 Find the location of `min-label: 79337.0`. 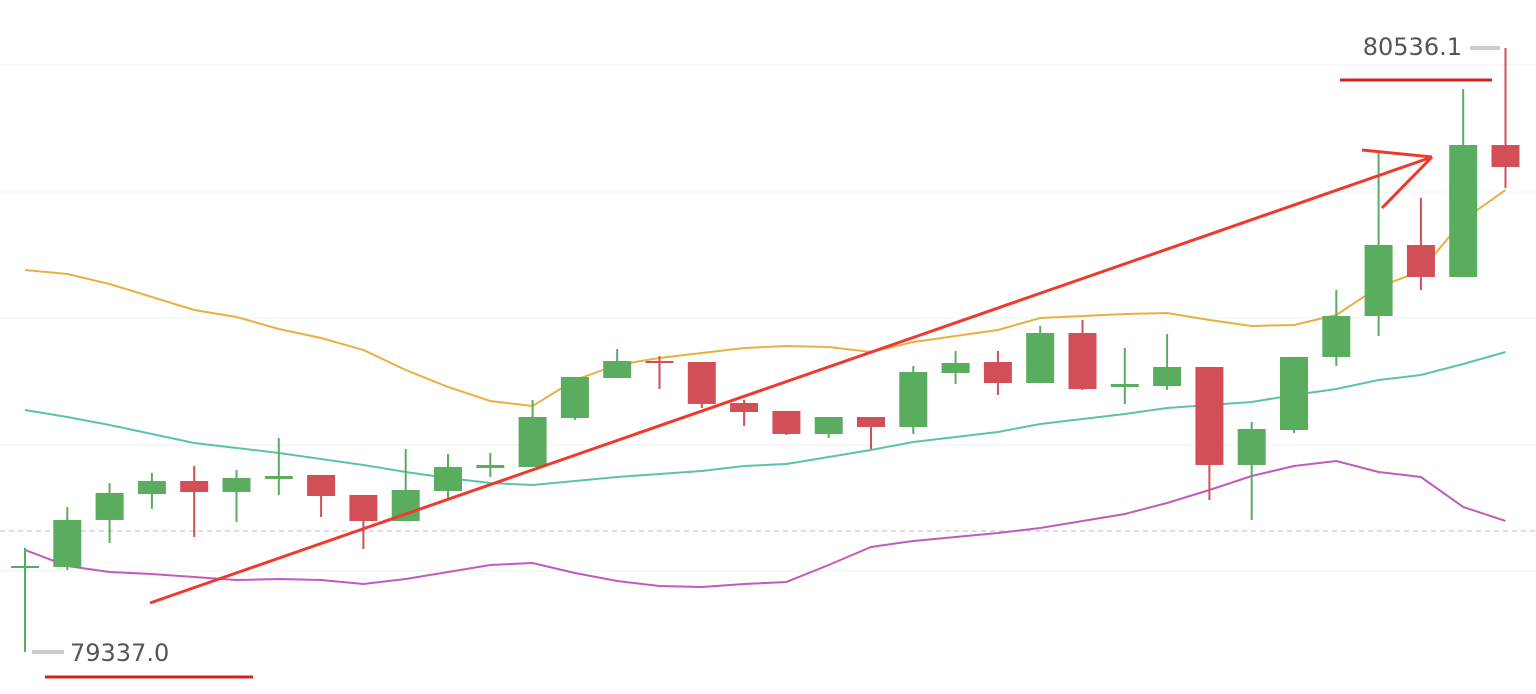

min-label: 79337.0 is located at coordinates (119, 653).